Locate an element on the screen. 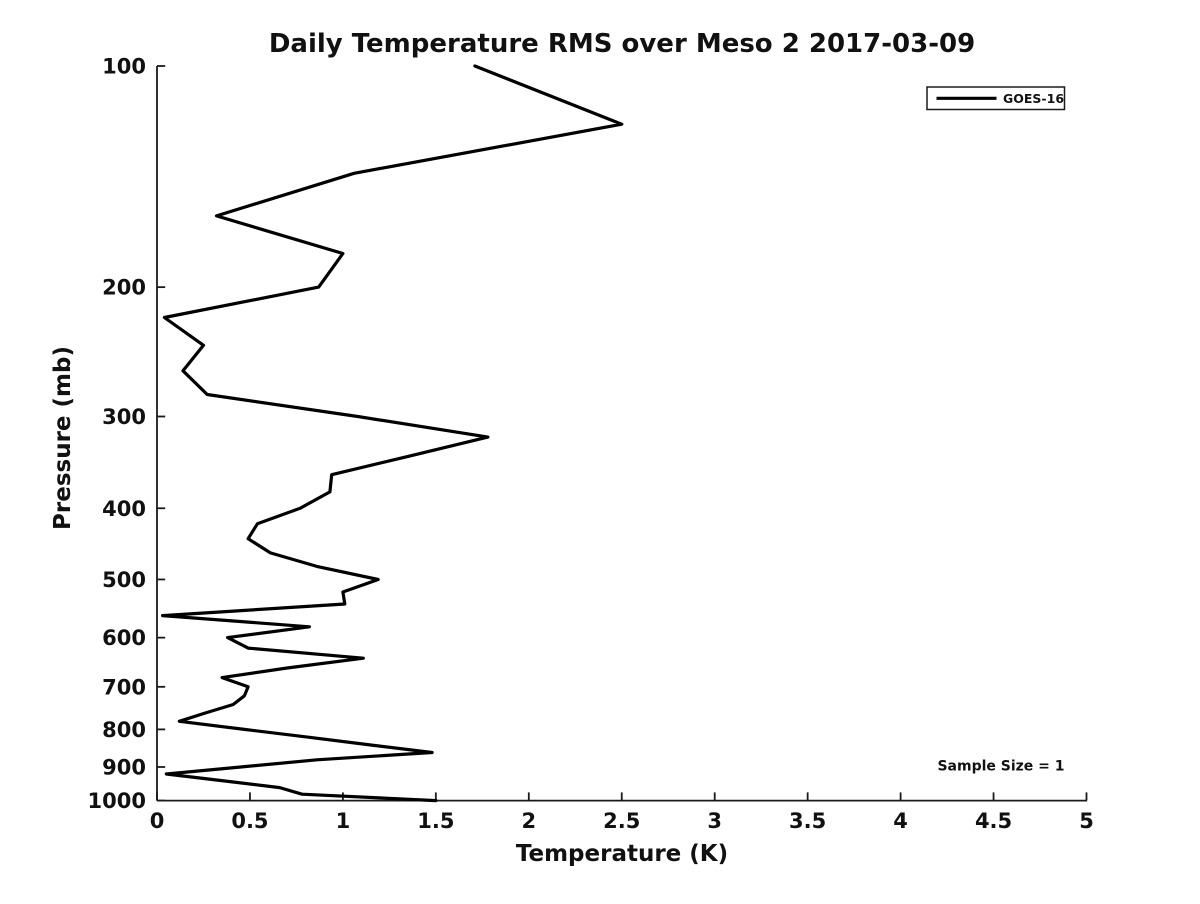 Image resolution: width=1200 pixels, height=904 pixels. y-tick-label: 1000 is located at coordinates (117, 801).